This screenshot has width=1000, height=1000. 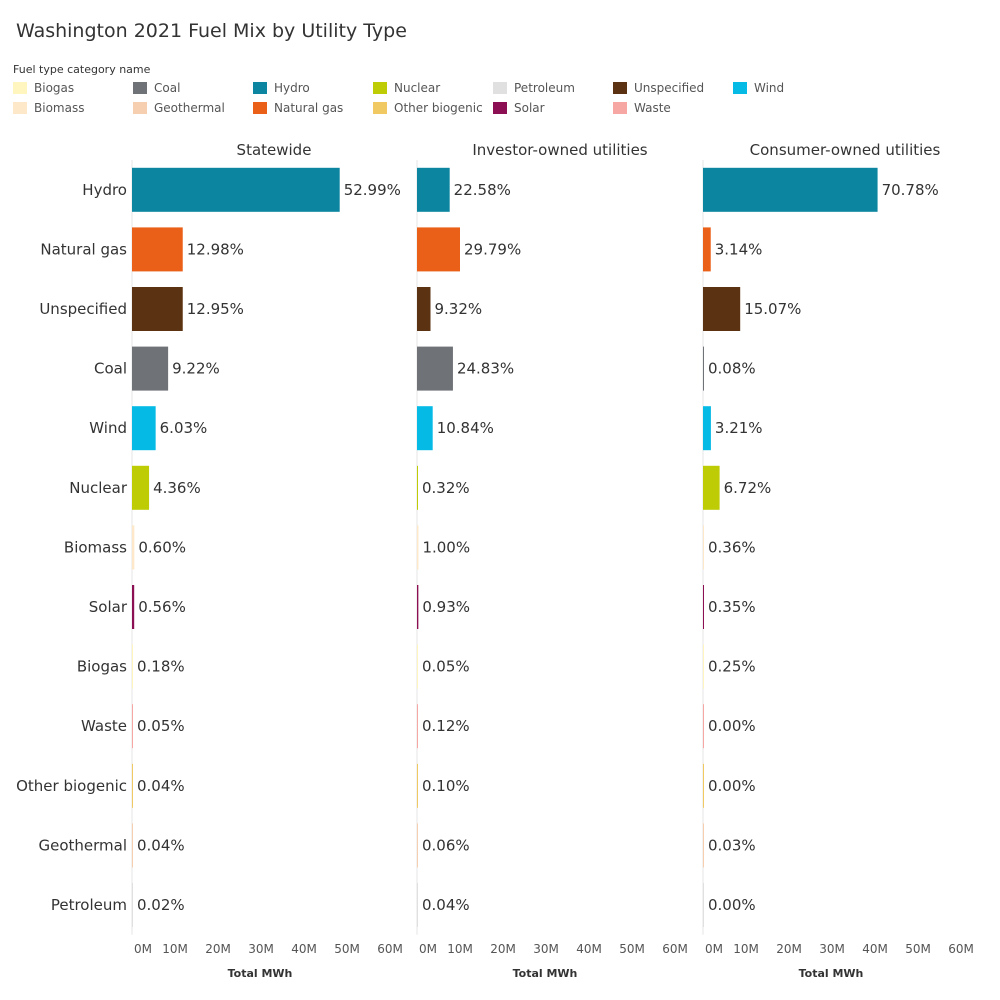 What do you see at coordinates (161, 786) in the screenshot?
I see `data-label: 0.04%` at bounding box center [161, 786].